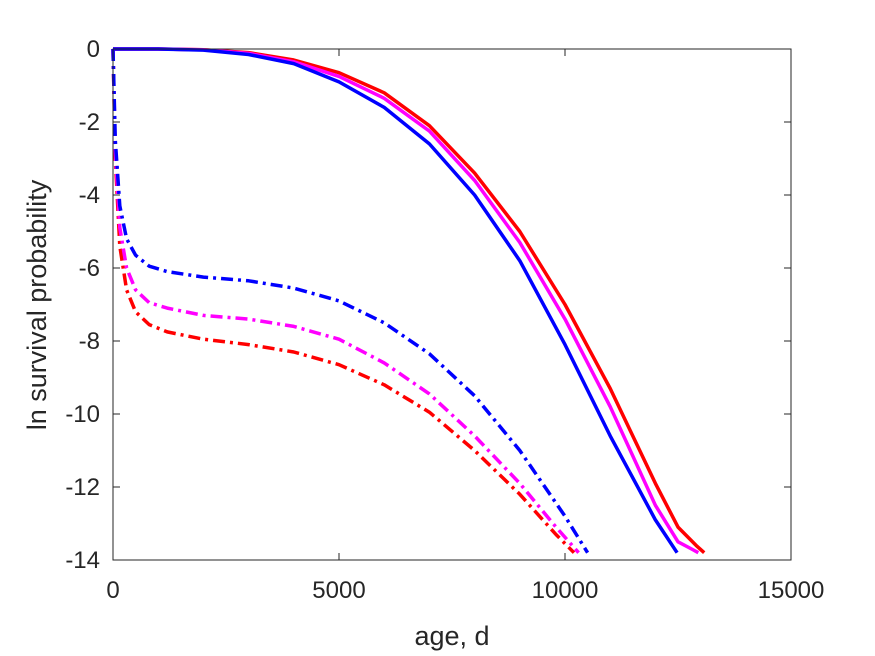 The width and height of the screenshot is (875, 656). I want to click on x-tick-label: 5000, so click(338, 590).